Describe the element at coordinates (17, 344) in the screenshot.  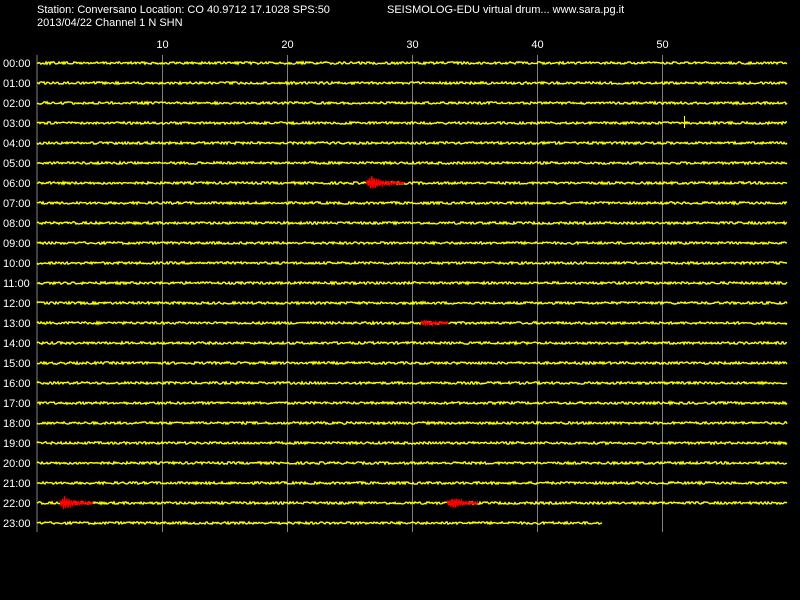
I see `hour-label-1400: 14:00` at that location.